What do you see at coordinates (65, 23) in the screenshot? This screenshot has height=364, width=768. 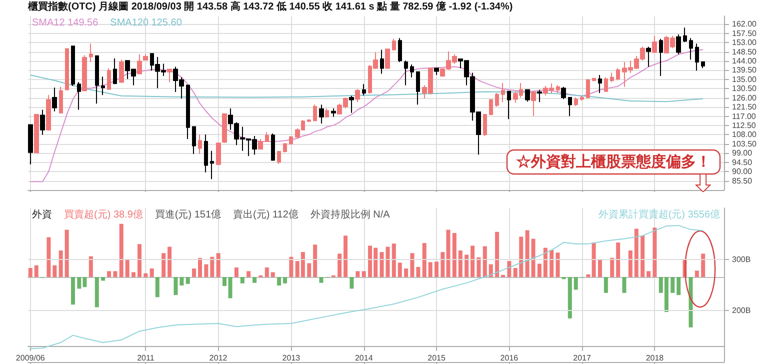 I see `text: SMA12 149.56` at bounding box center [65, 23].